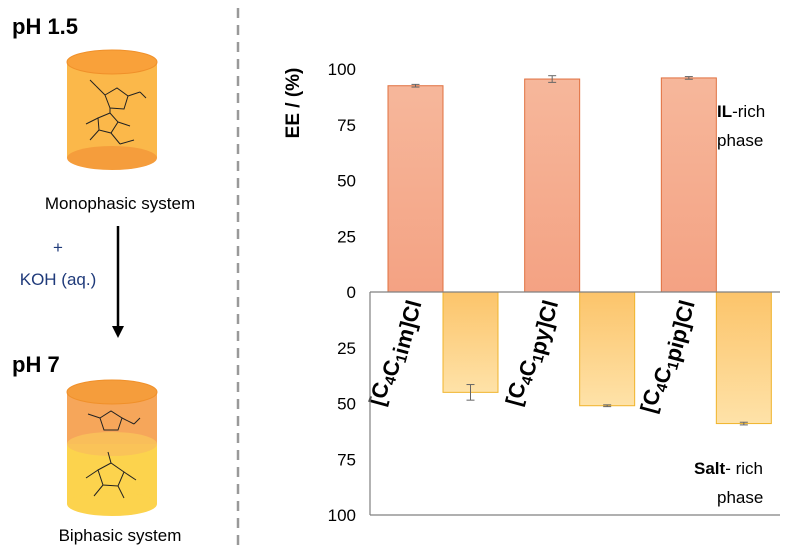 The image size is (800, 559). Describe the element at coordinates (532, 353) in the screenshot. I see `category-label: [C4C1py]Cl` at that location.